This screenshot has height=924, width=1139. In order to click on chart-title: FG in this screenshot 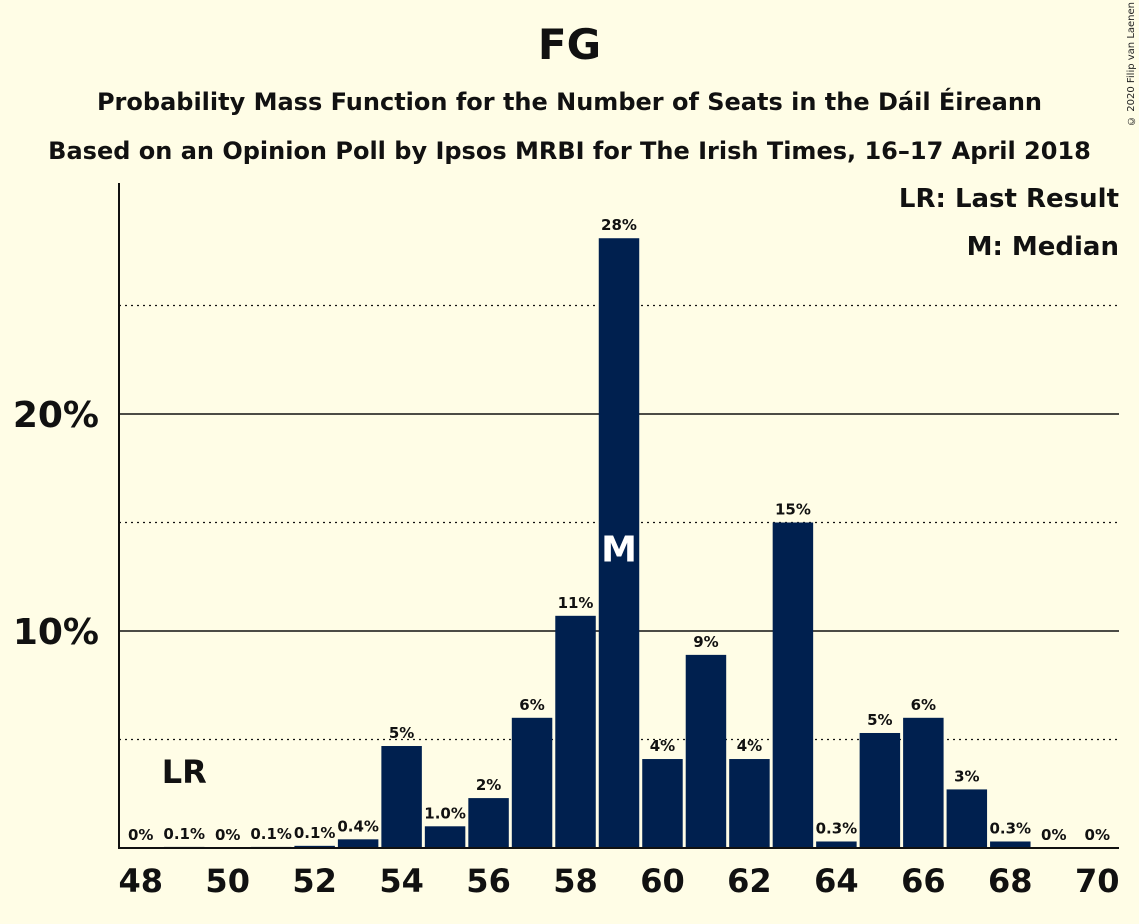, I will do `click(569, 44)`.